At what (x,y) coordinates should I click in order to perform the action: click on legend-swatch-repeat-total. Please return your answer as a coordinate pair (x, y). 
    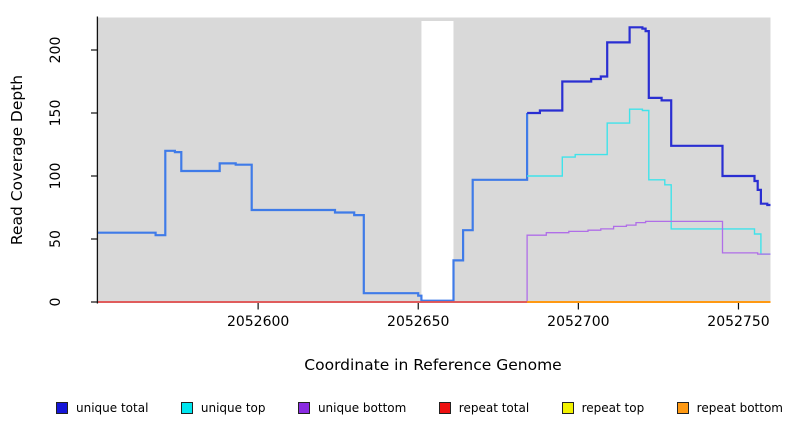
    Looking at the image, I should click on (444, 408).